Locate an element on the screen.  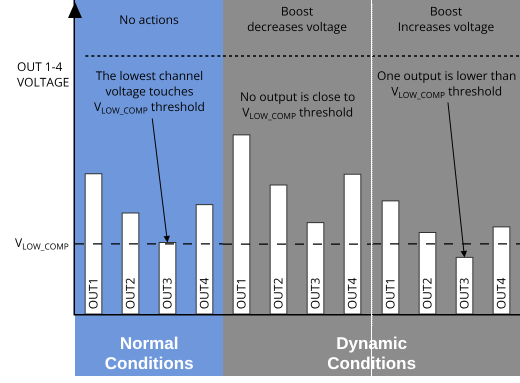
chart-title: Boost Increases voltage is located at coordinates (445, 19).